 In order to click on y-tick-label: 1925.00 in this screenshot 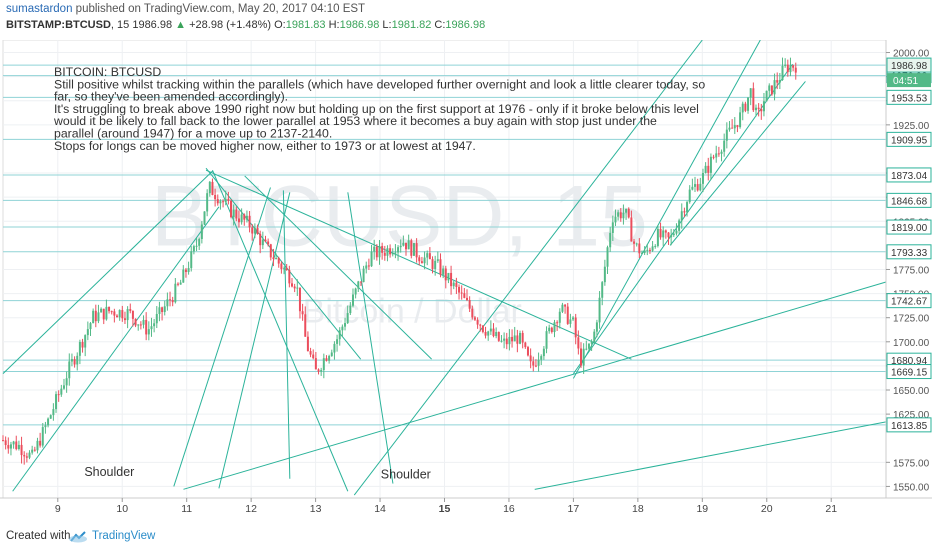, I will do `click(911, 126)`.